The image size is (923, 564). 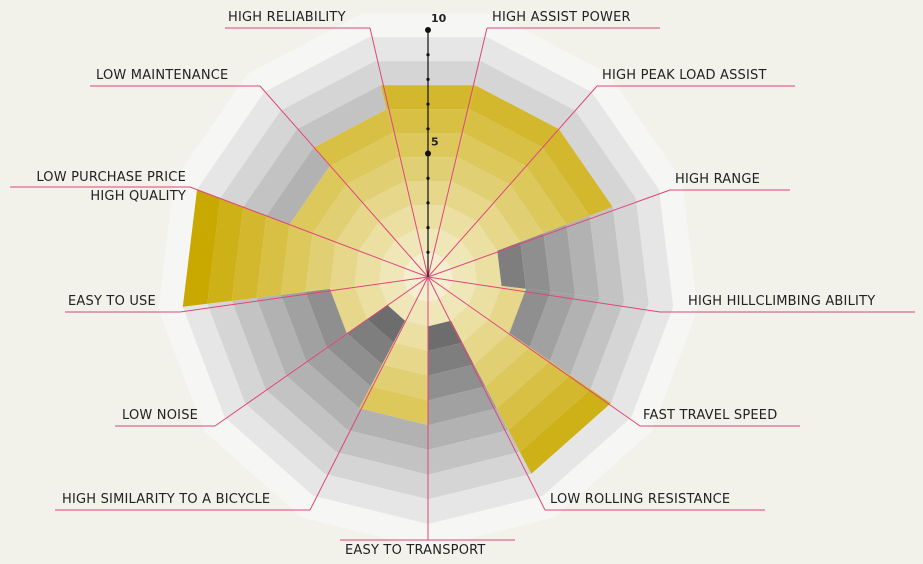 What do you see at coordinates (435, 142) in the screenshot?
I see `tick-label: 5` at bounding box center [435, 142].